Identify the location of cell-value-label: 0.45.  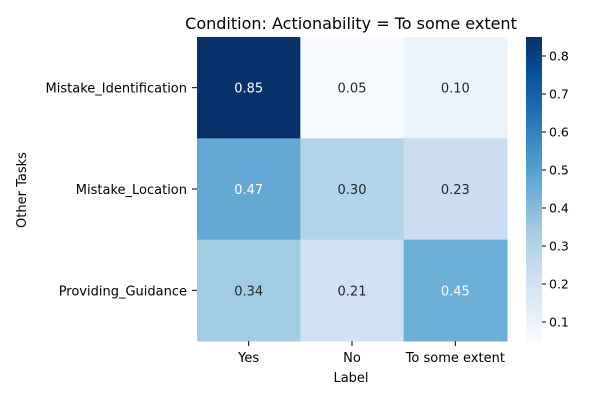
(455, 291).